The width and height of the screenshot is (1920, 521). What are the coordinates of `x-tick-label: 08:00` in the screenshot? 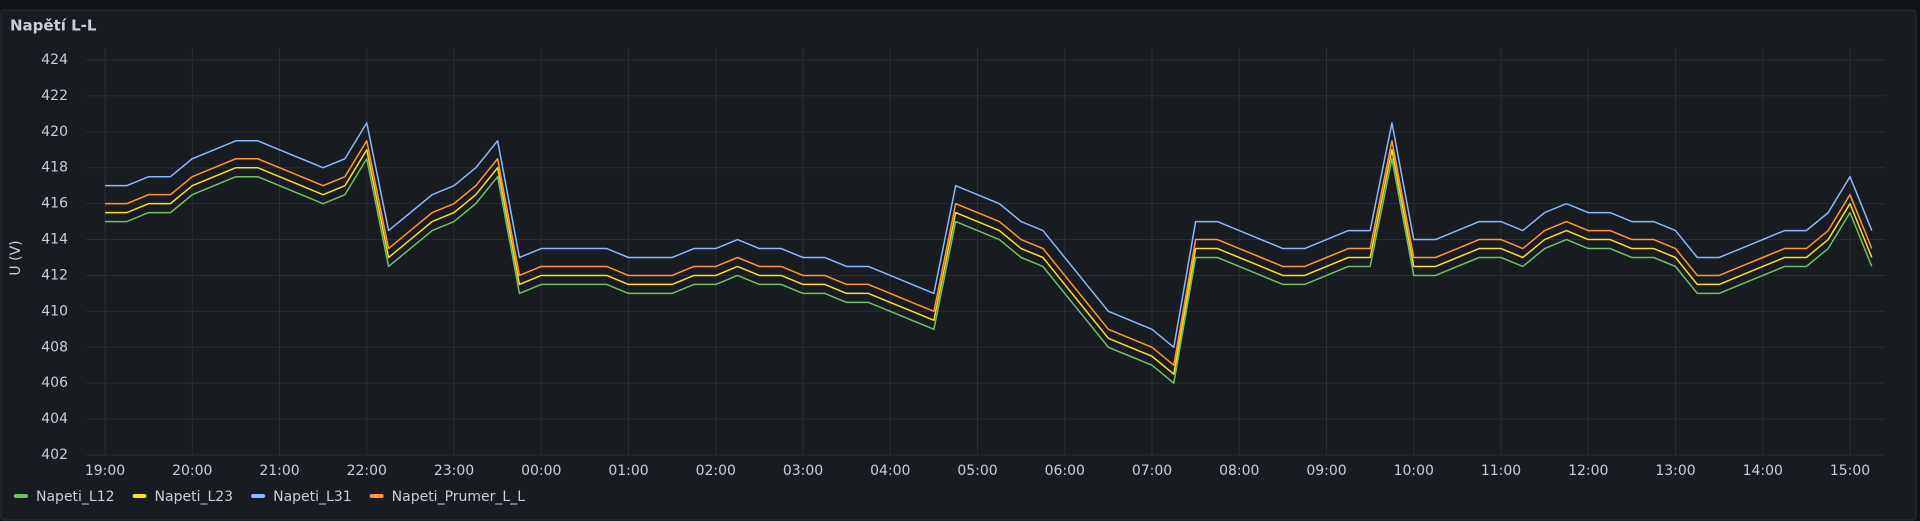 It's located at (1239, 471).